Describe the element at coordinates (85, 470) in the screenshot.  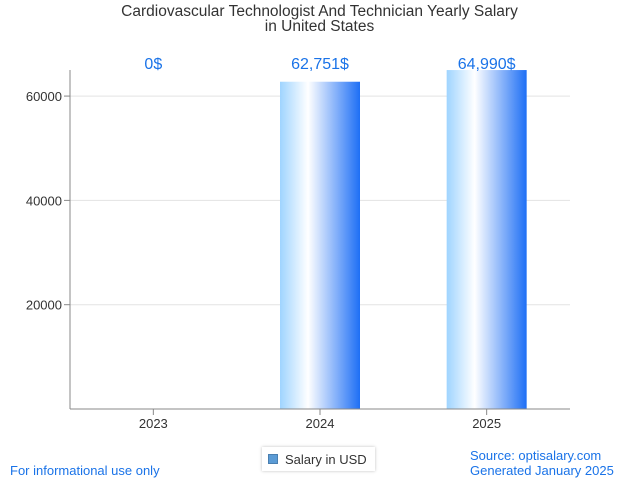
I see `disclaimer-text: For informational use only` at that location.